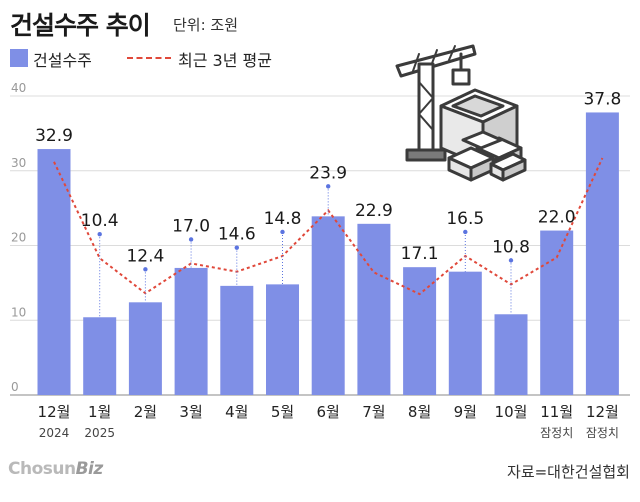  Describe the element at coordinates (328, 173) in the screenshot. I see `value-label: 23.9` at that location.